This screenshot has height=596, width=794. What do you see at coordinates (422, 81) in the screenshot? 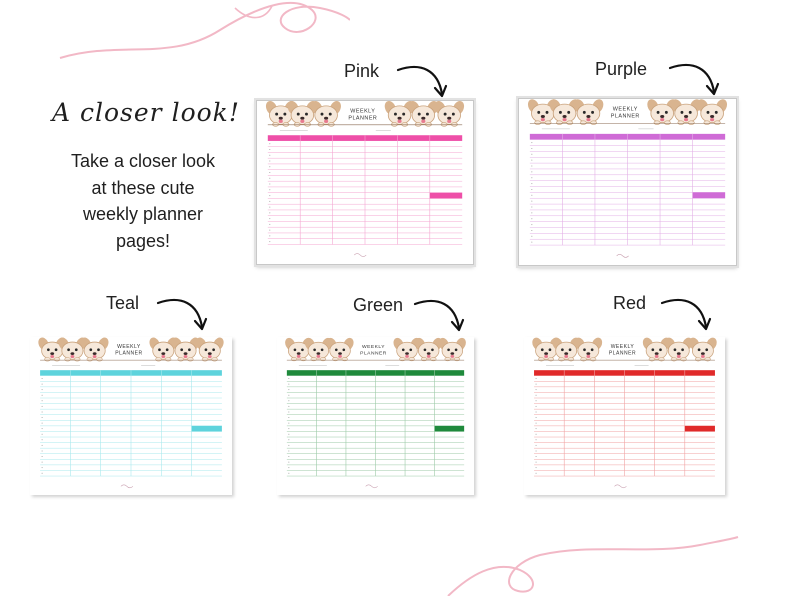
I see `arrow-icon-pink` at bounding box center [422, 81].